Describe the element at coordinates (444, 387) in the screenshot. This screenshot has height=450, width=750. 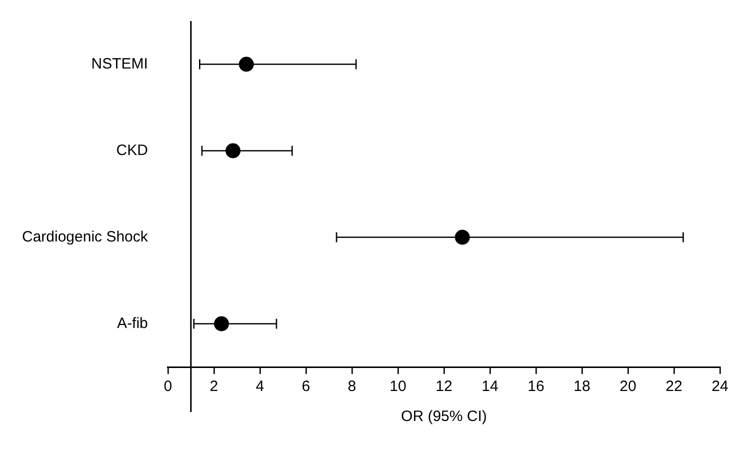
I see `x-tick-label: 12` at that location.